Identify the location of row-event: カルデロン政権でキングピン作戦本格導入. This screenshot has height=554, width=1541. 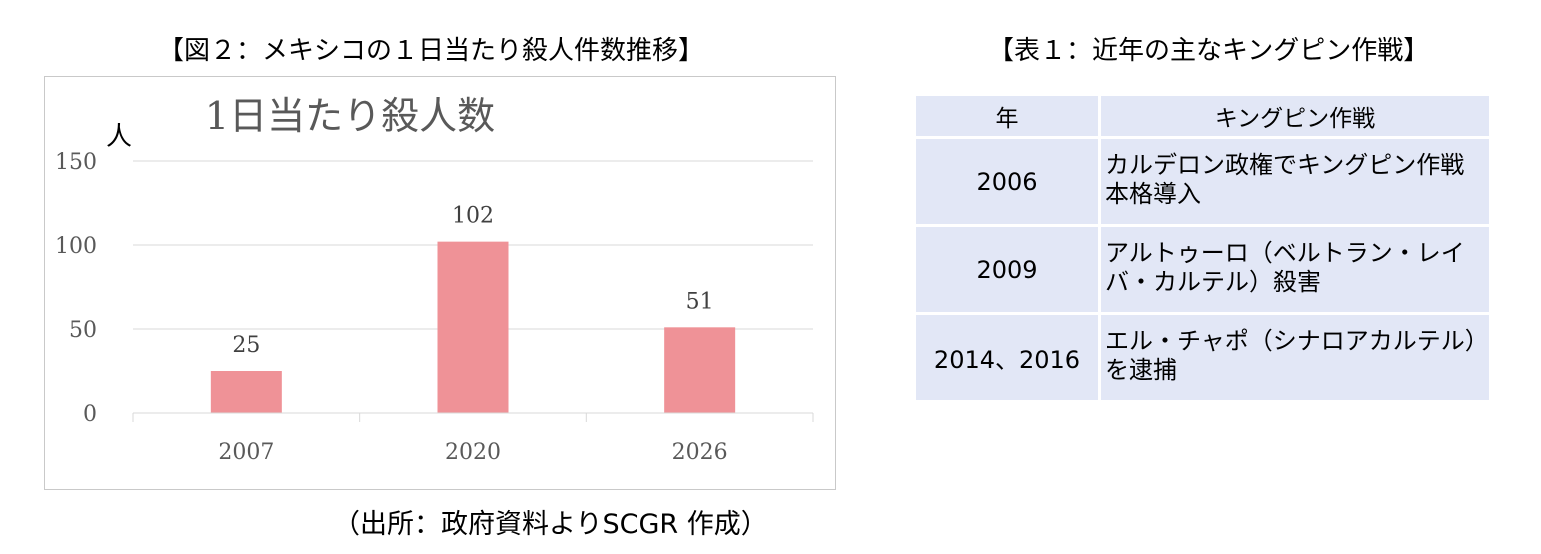
(1295, 181).